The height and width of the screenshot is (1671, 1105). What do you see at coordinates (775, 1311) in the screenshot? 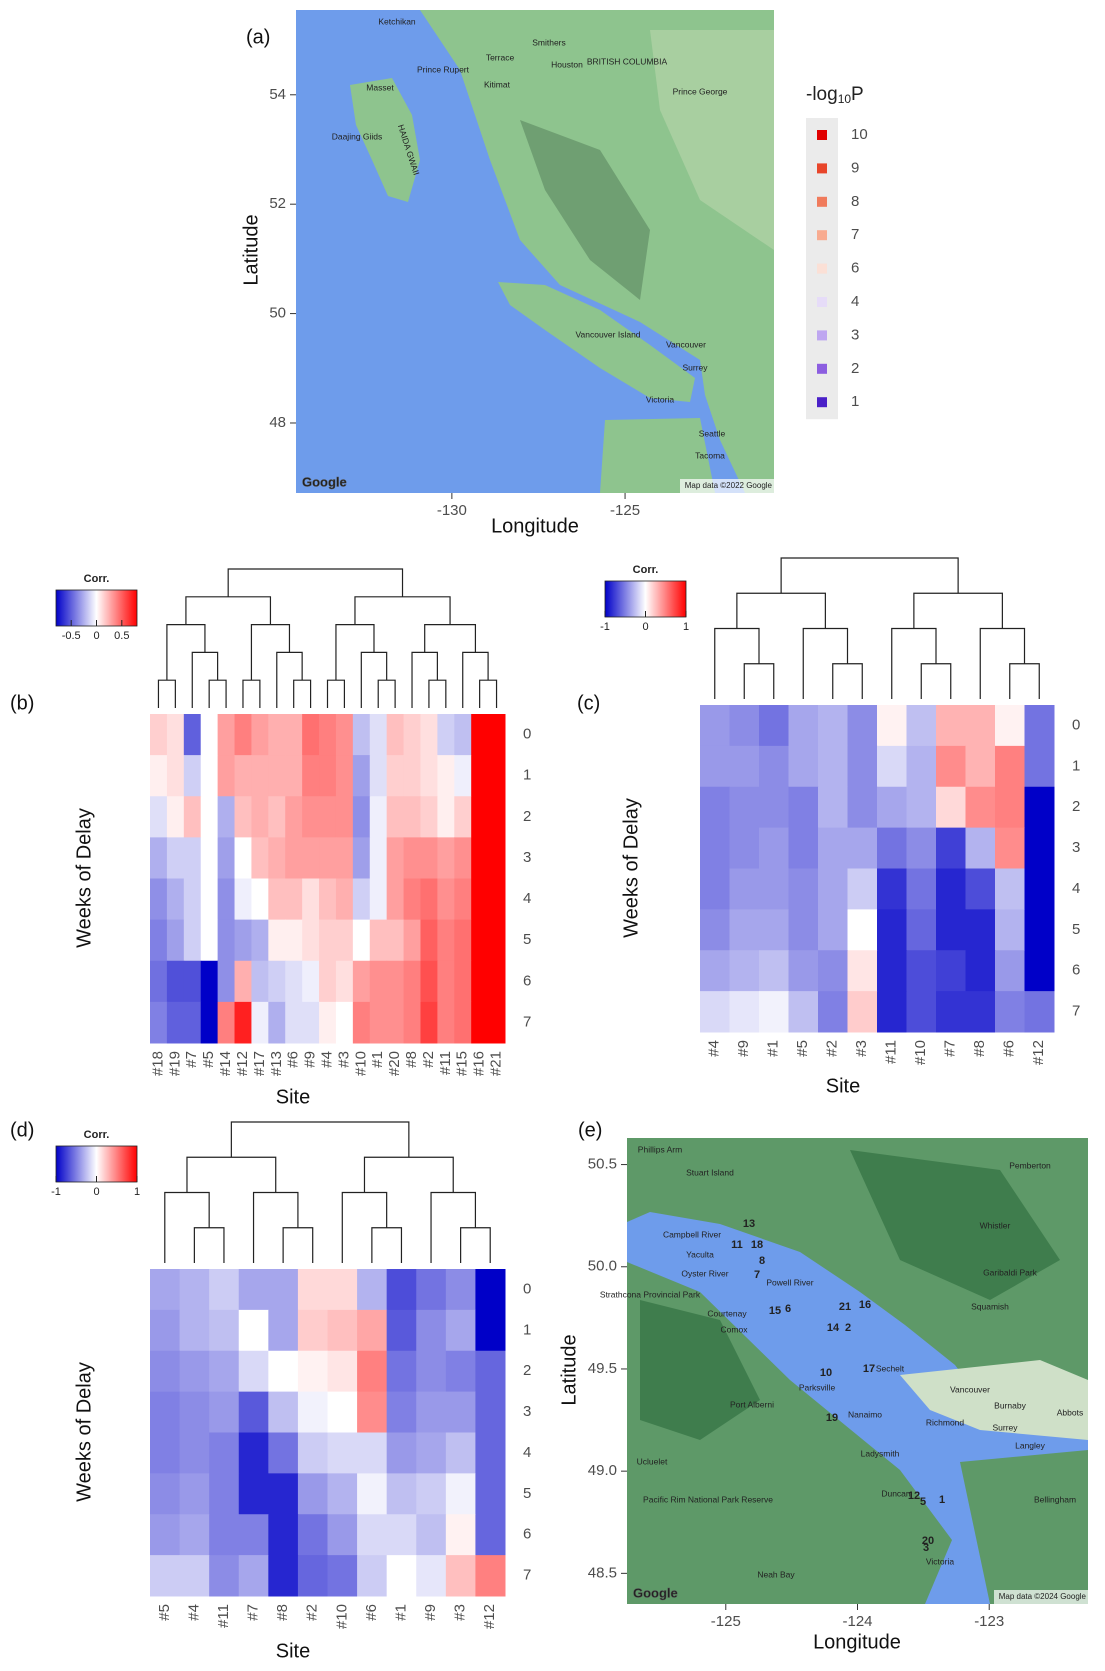
I see `site-label: 15` at bounding box center [775, 1311].